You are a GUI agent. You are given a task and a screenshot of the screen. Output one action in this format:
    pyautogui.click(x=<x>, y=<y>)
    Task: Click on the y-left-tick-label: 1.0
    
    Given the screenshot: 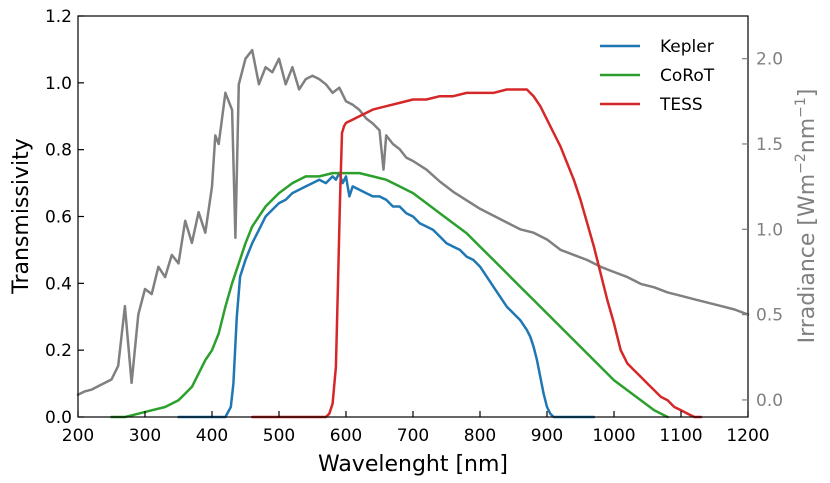 What is the action you would take?
    pyautogui.click(x=58, y=84)
    